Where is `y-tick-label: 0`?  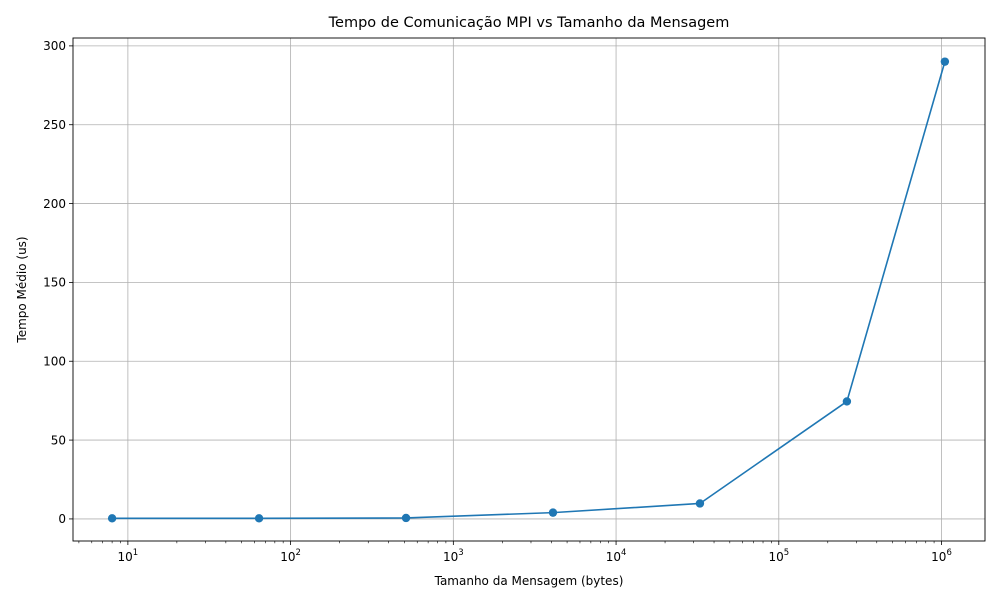
y-tick-label: 0 is located at coordinates (62, 519).